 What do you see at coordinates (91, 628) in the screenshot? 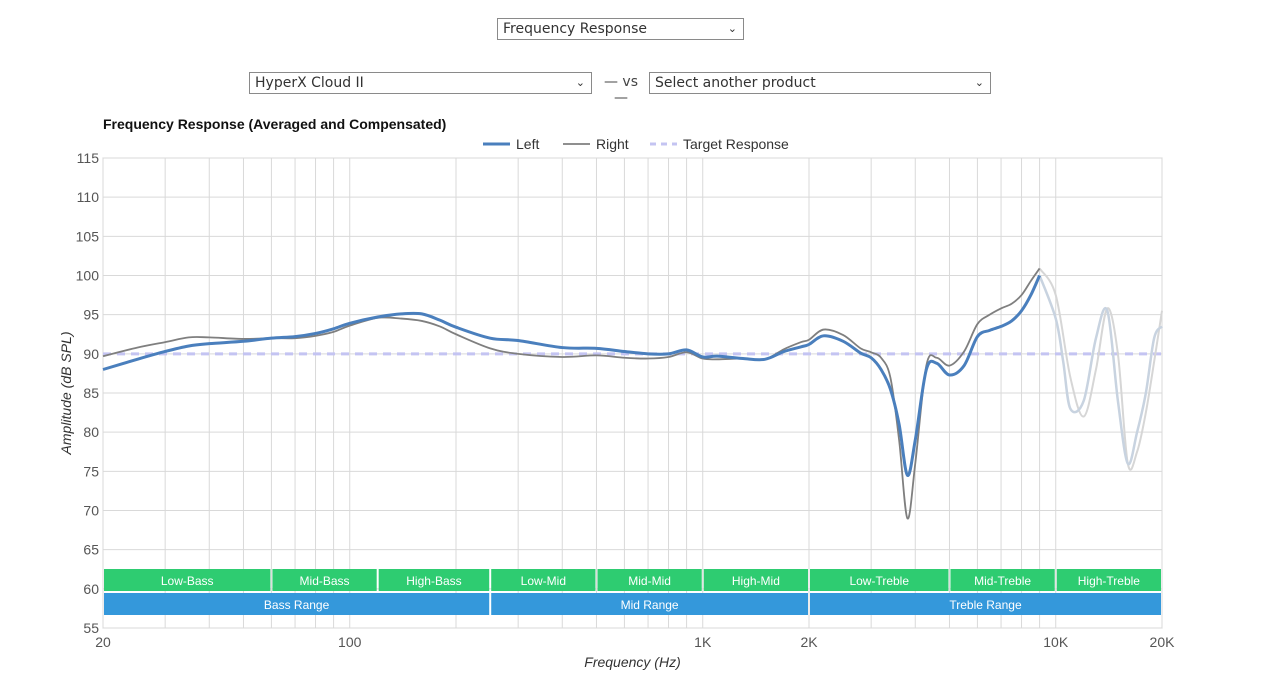
I see `y-tick-label: 55` at bounding box center [91, 628].